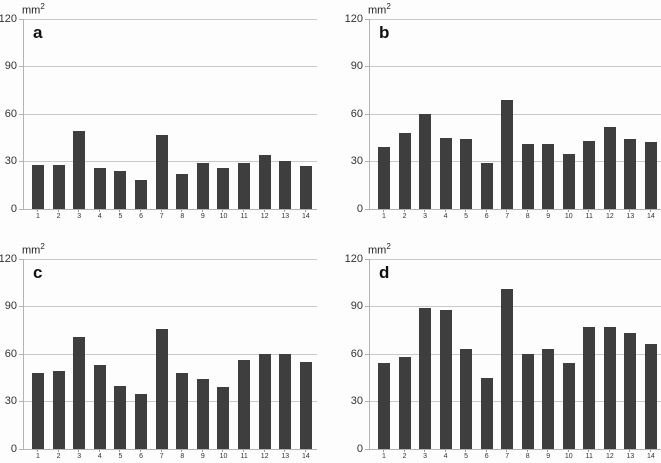 This screenshot has height=463, width=661. What do you see at coordinates (377, 250) in the screenshot?
I see `unit-base: mm` at bounding box center [377, 250].